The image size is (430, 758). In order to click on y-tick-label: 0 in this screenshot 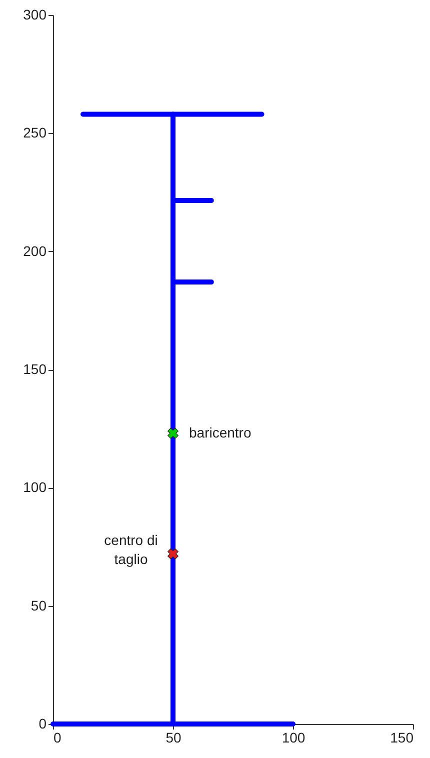, I will do `click(42, 724)`.